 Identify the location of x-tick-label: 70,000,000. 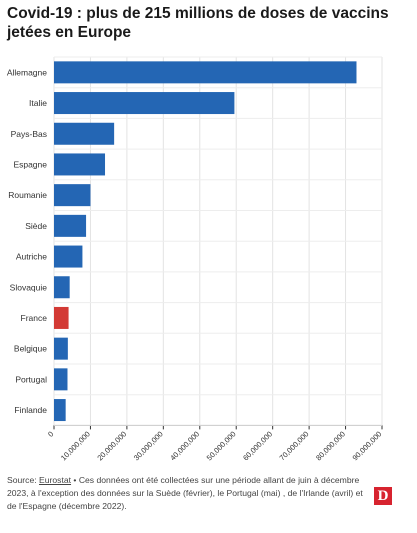
(294, 445).